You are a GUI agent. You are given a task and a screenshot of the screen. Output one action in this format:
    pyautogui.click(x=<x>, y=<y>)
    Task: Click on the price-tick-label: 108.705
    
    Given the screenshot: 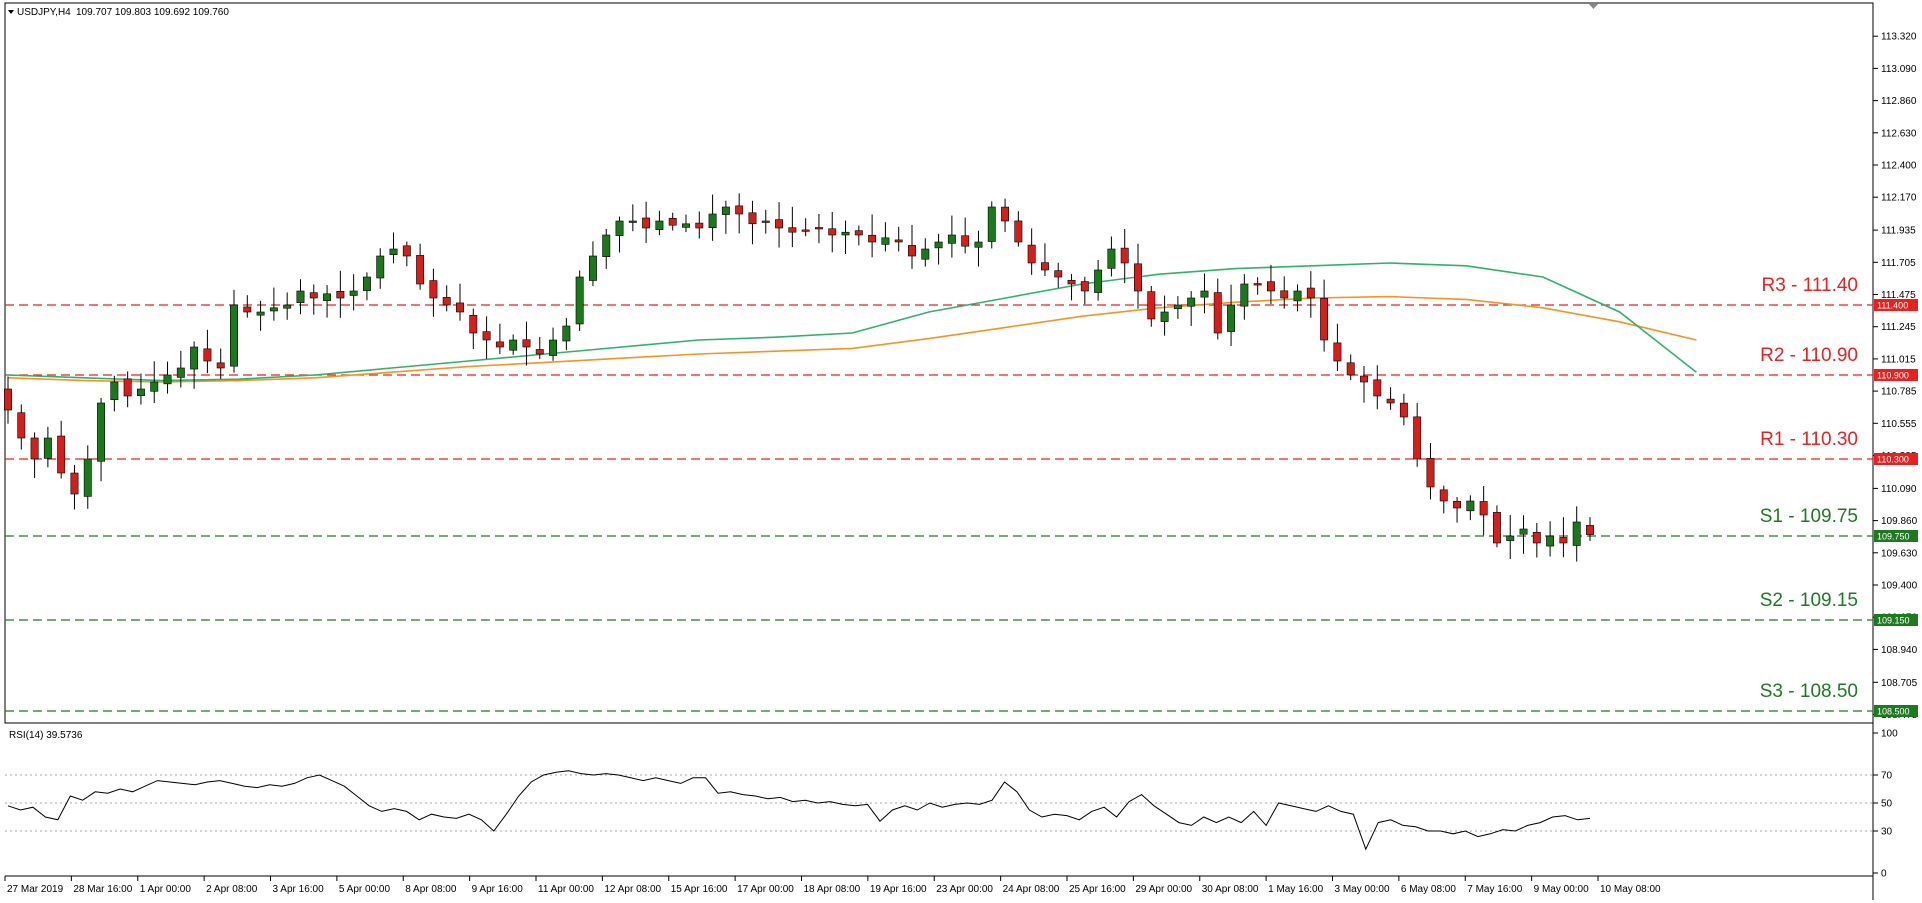 What is the action you would take?
    pyautogui.click(x=1899, y=683)
    